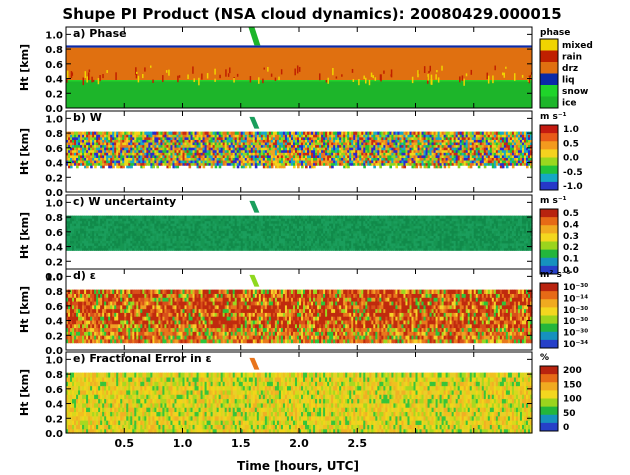 This screenshot has width=630, height=475. Describe the element at coordinates (288, 72) in the screenshot. I see `y-ticks-a: 0.00.20.40.60.81.0` at that location.